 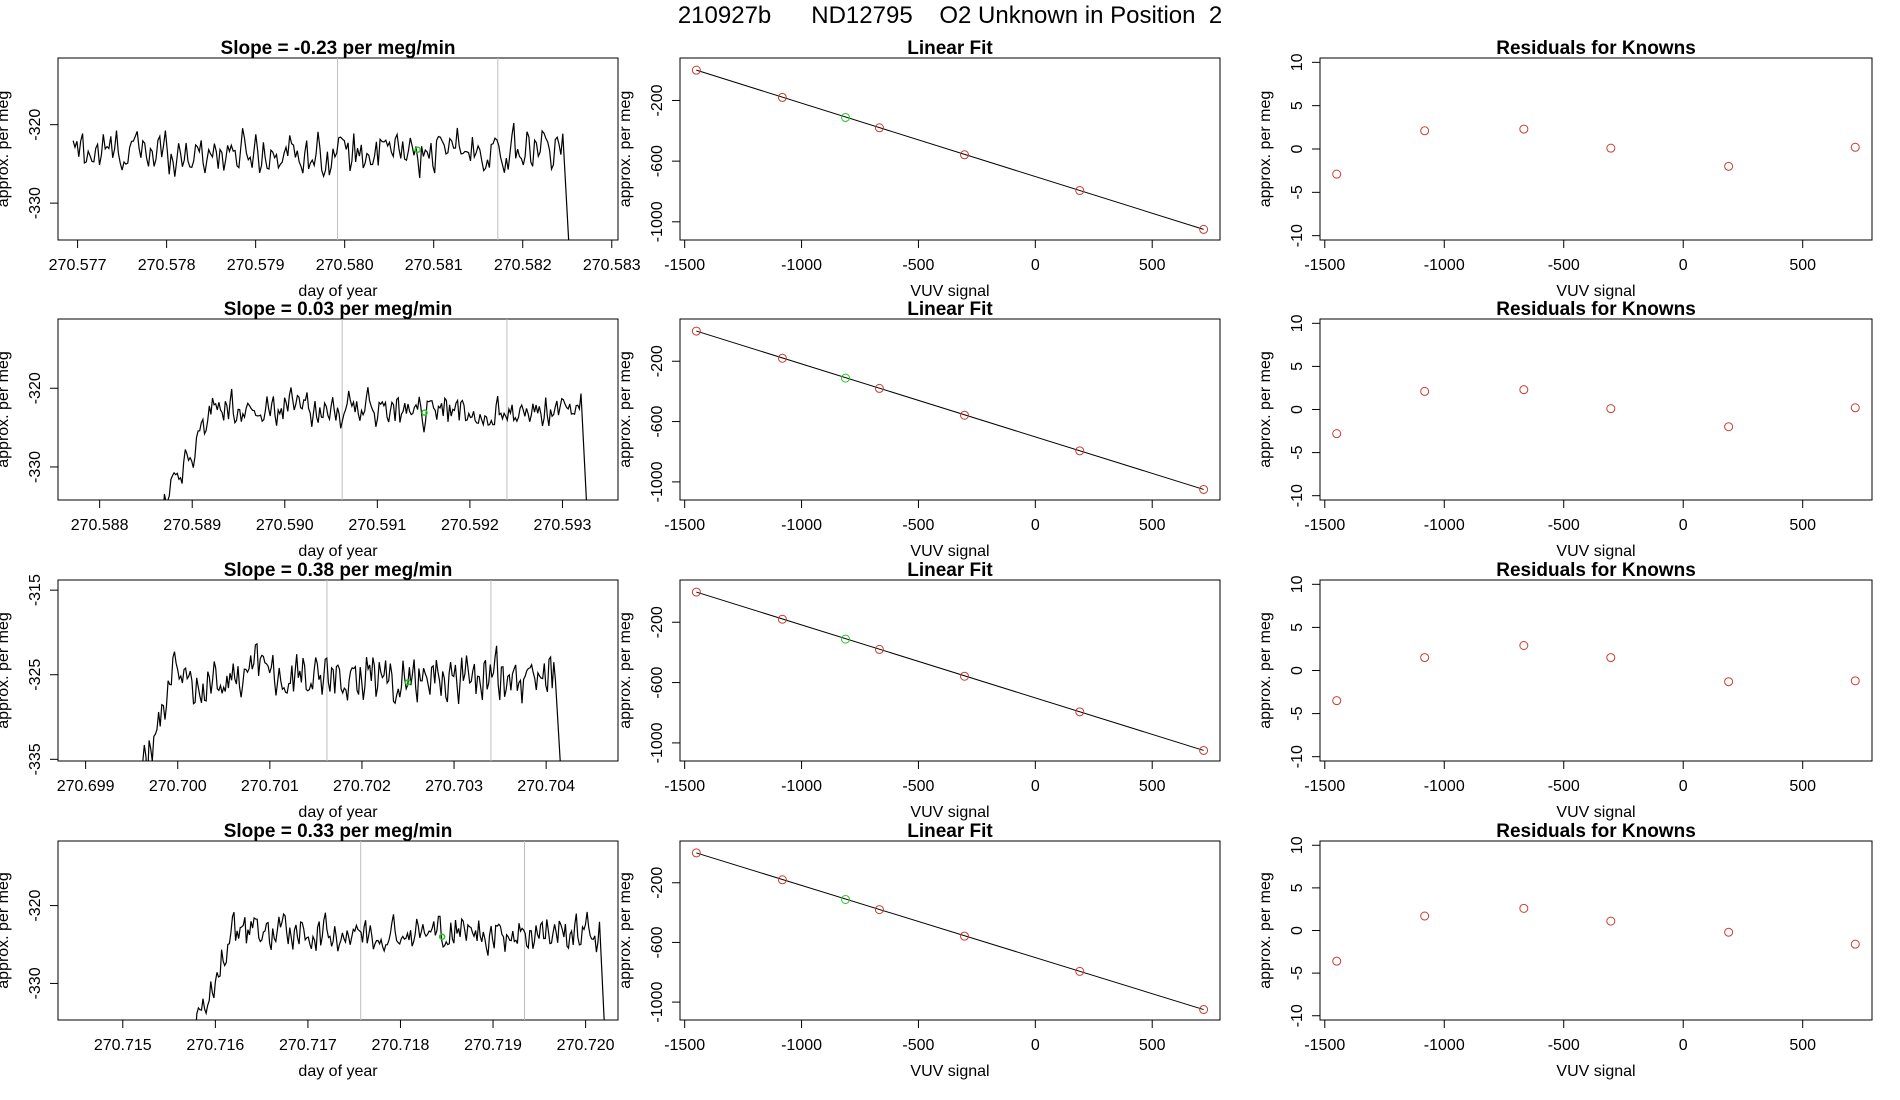 What do you see at coordinates (1802, 265) in the screenshot?
I see `x-tick-label: 500` at bounding box center [1802, 265].